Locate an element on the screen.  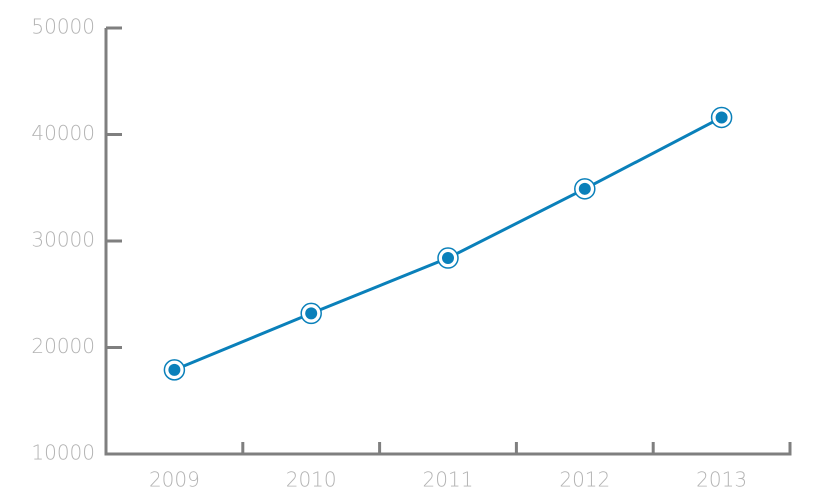
x-tick-label: 2010 is located at coordinates (311, 480).